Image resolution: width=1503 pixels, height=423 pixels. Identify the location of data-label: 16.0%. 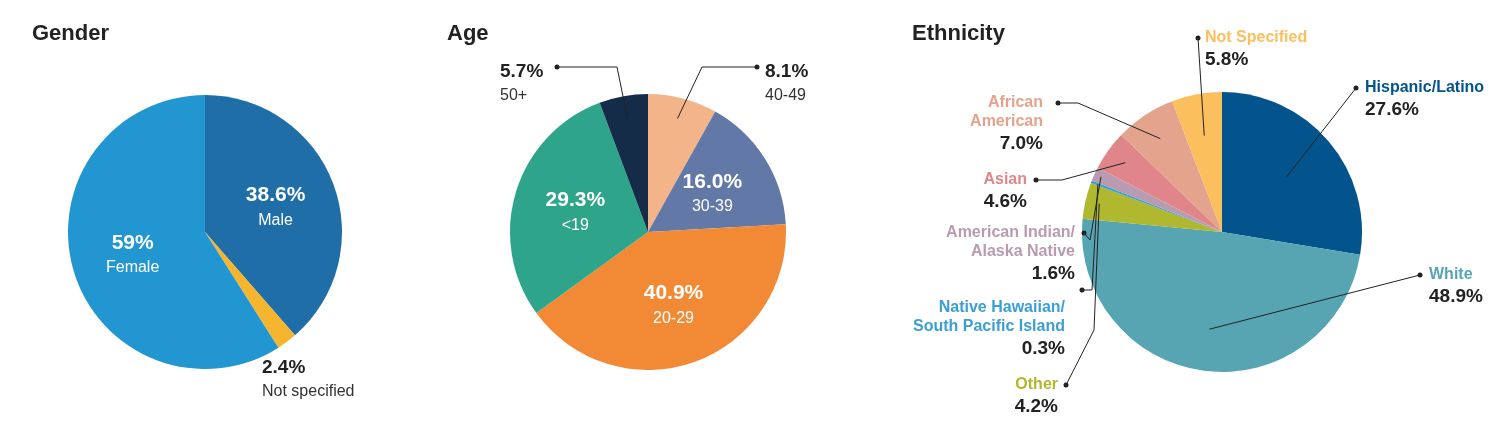
(712, 180).